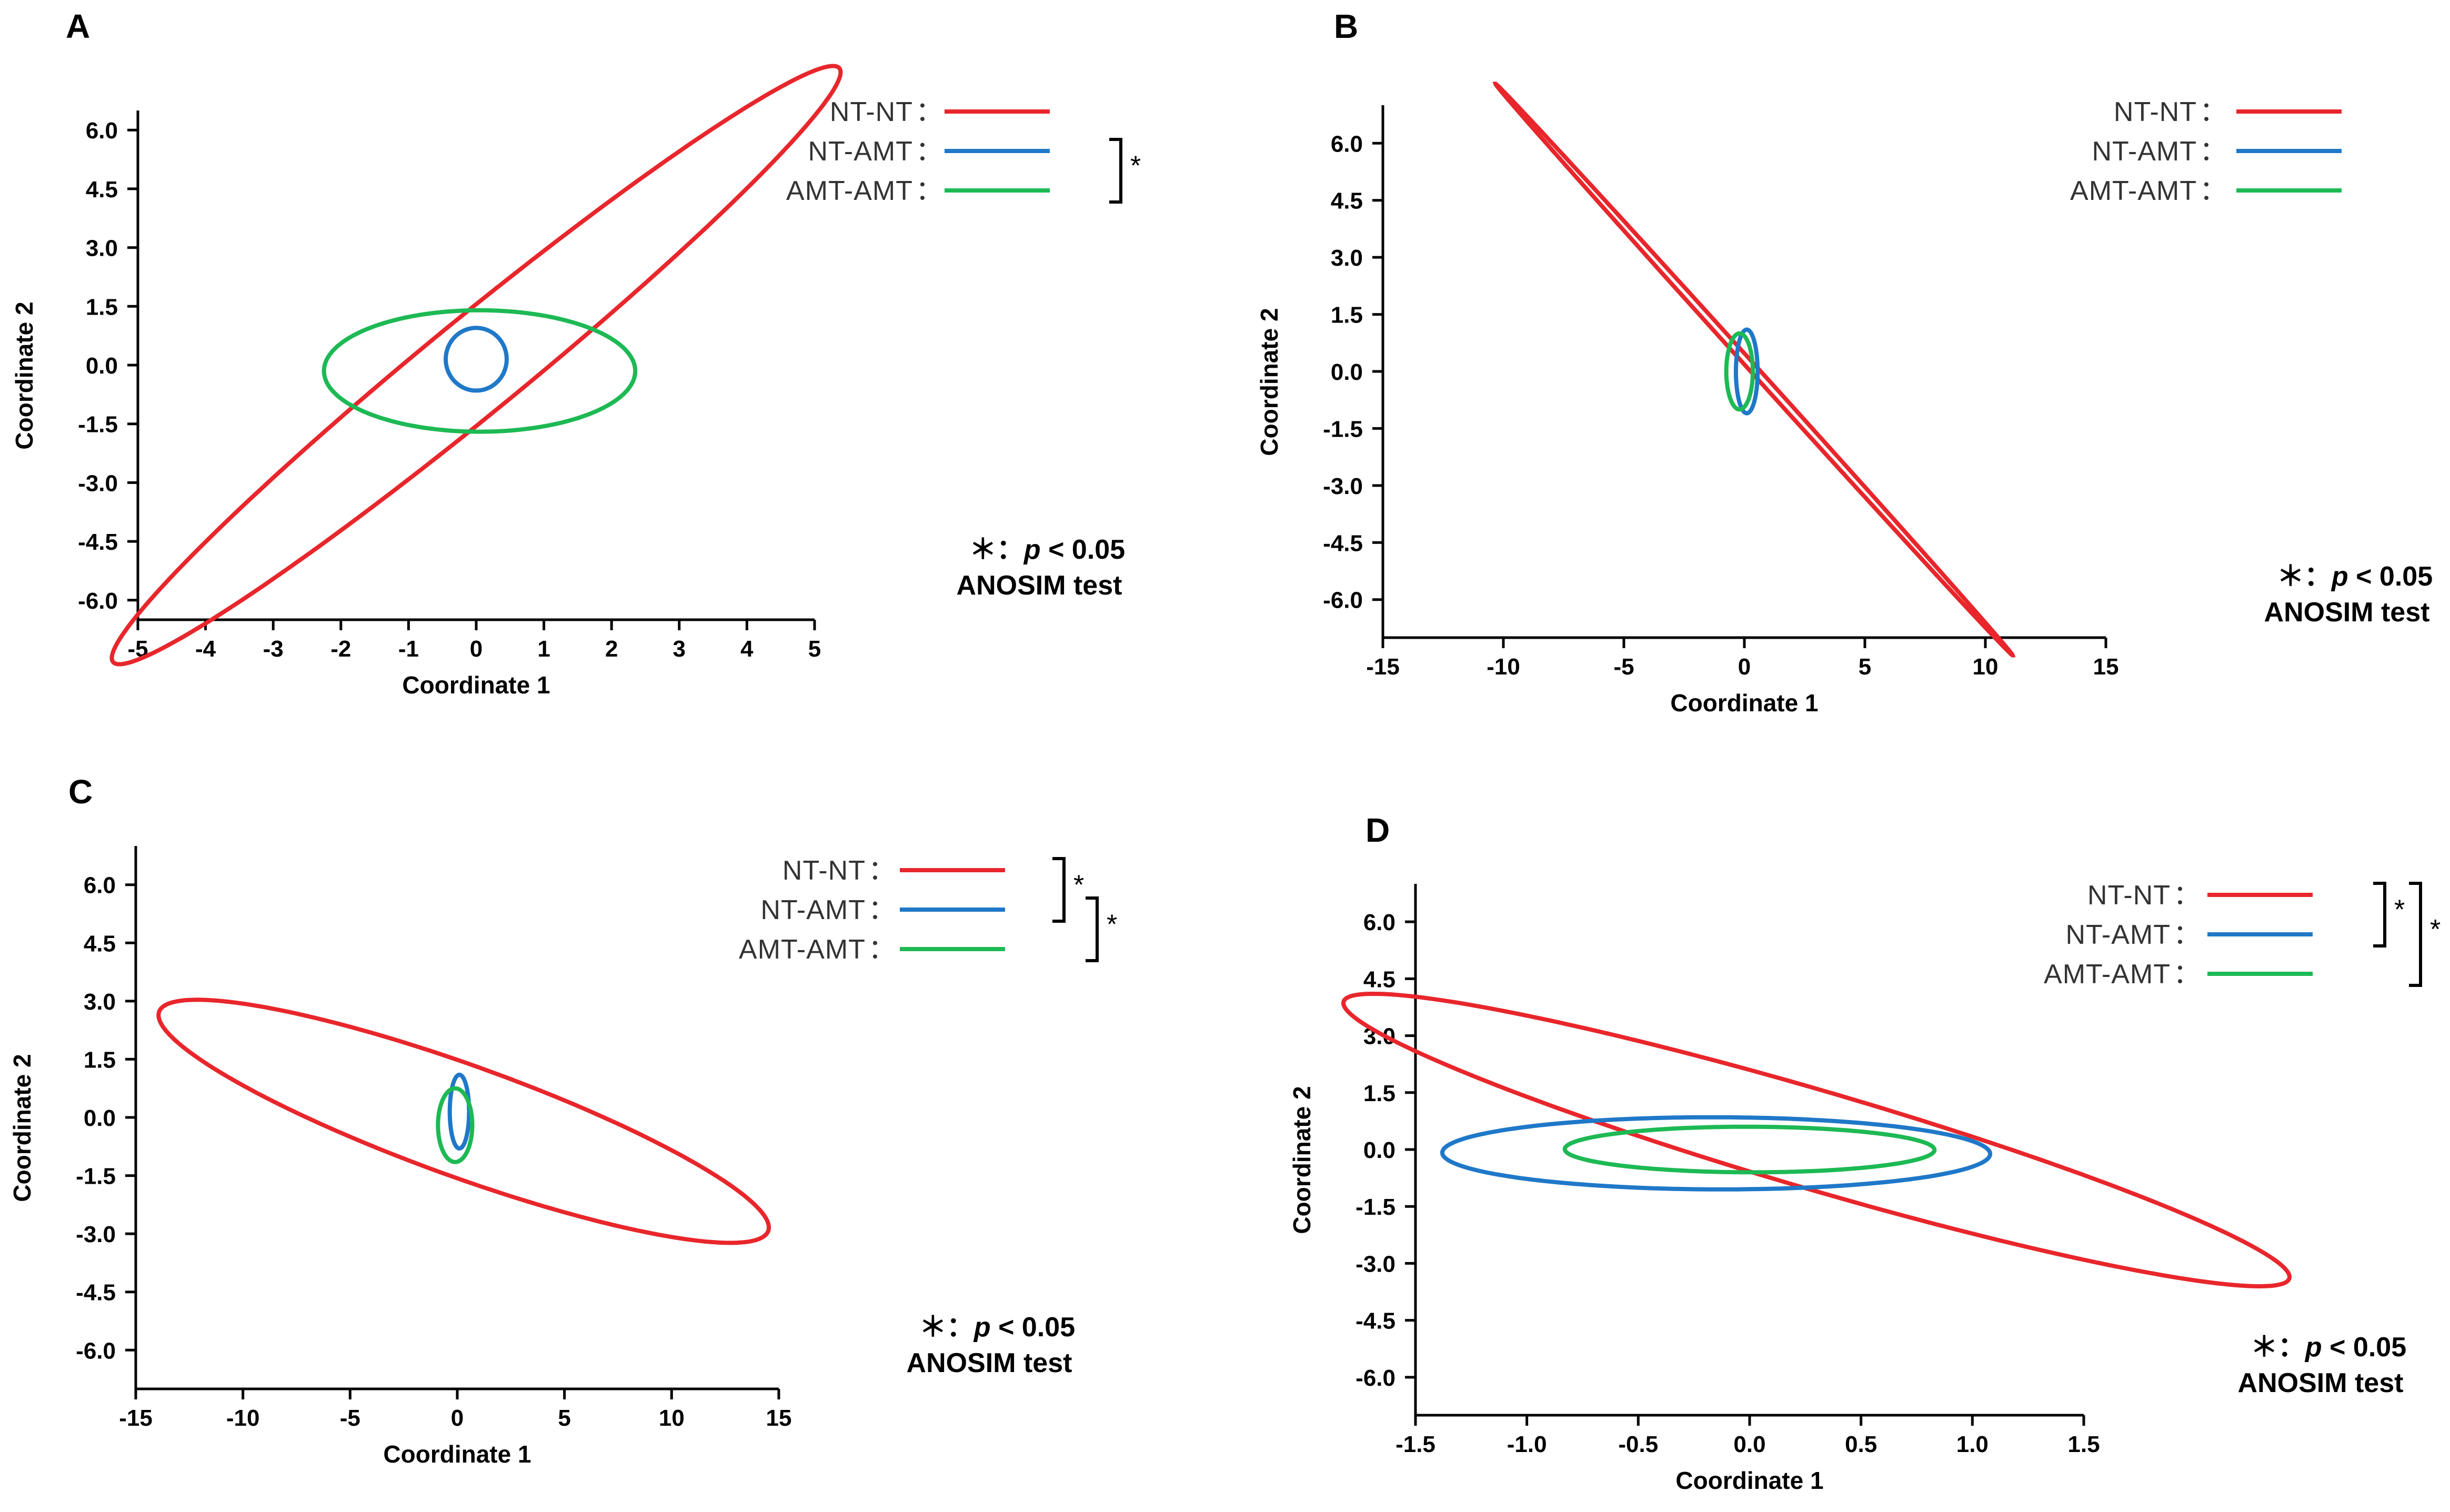 This screenshot has height=1512, width=2450. Describe the element at coordinates (1347, 201) in the screenshot. I see `y-tick-label: 4.5` at that location.